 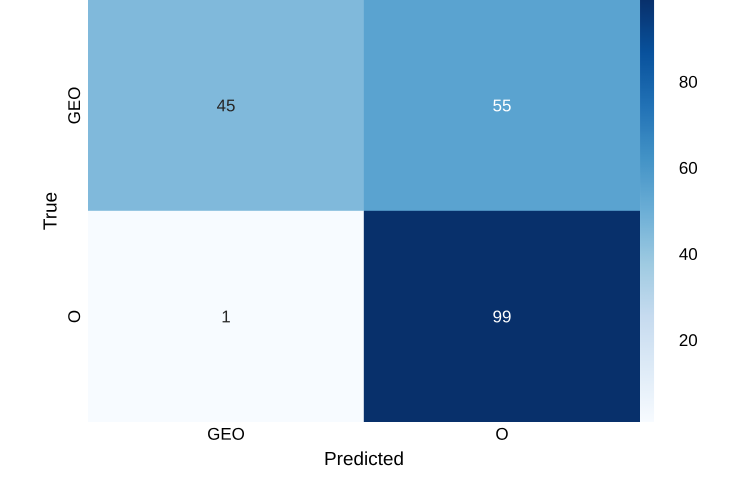 I want to click on color-bar-label: 40, so click(x=688, y=254).